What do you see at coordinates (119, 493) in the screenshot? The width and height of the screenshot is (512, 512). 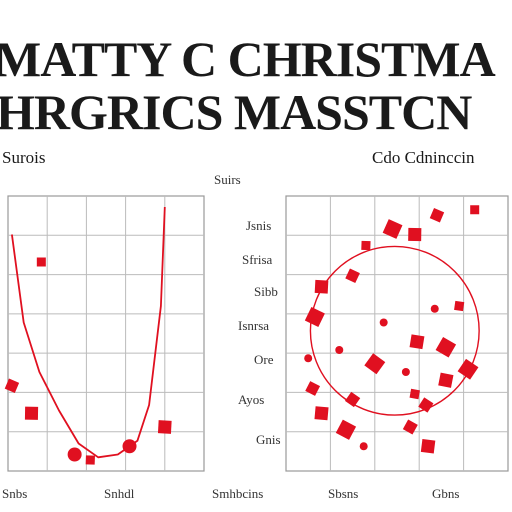 I see `bottom-label: Snhdl` at bounding box center [119, 493].